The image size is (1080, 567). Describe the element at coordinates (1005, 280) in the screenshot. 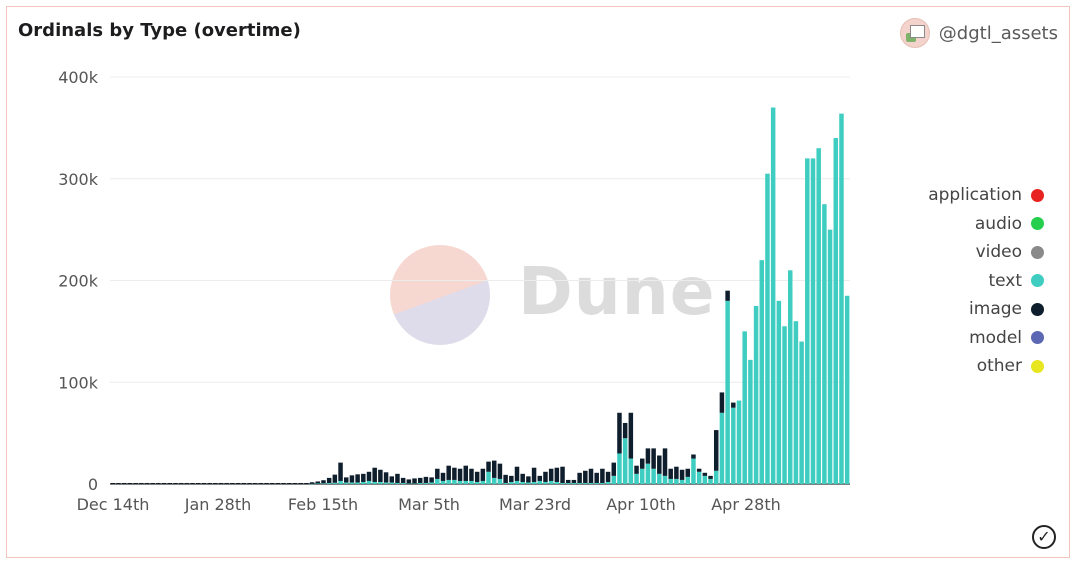

I see `legend-label: text` at that location.